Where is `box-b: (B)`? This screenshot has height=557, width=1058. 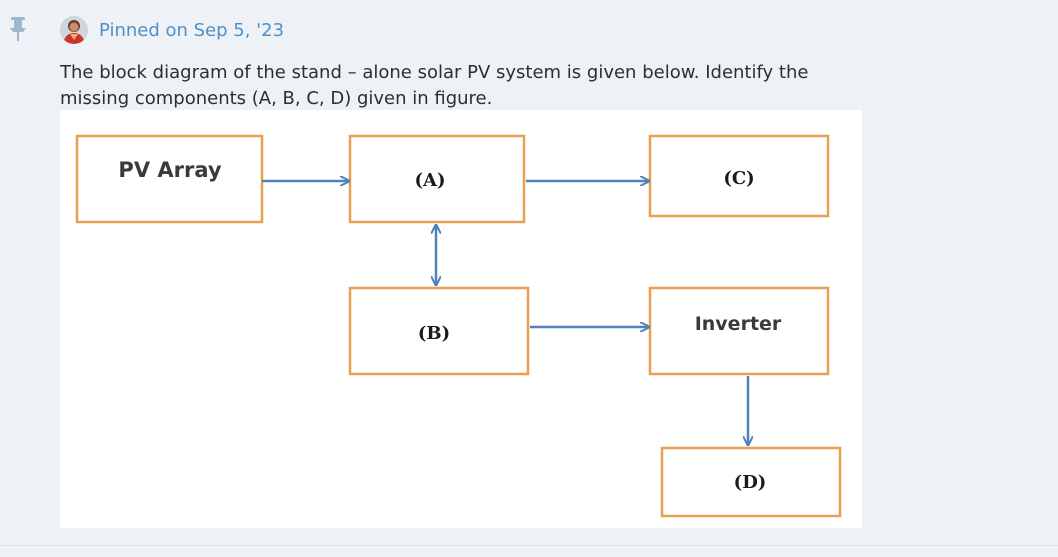
box-b: (B) is located at coordinates (439, 331).